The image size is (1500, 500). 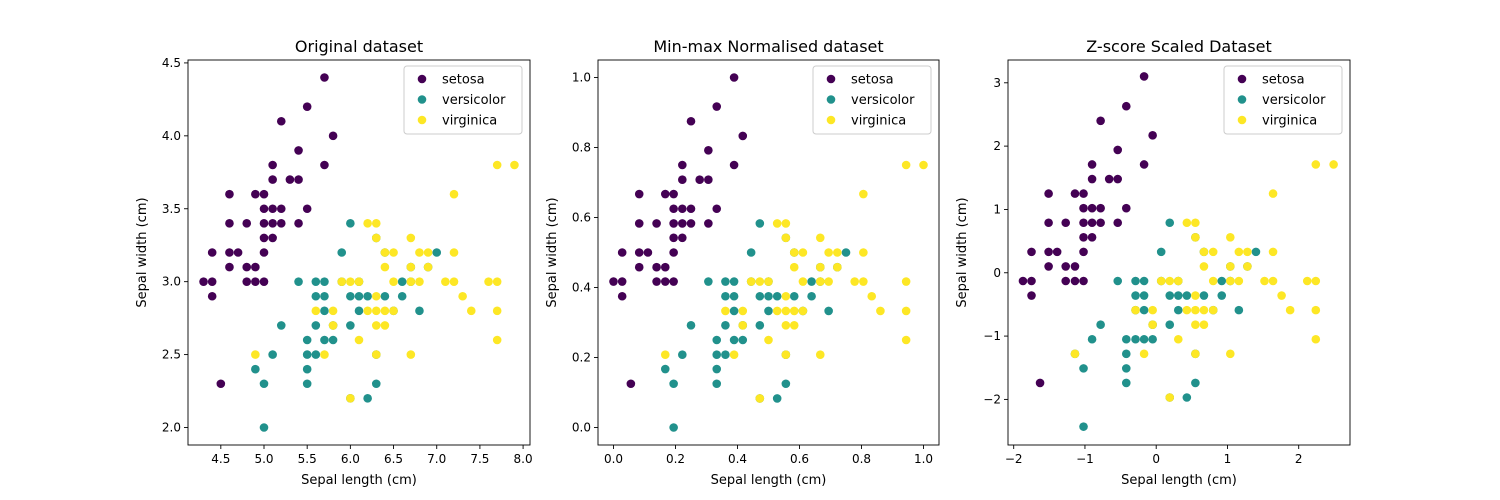 I want to click on y-tick-label: 0.2, so click(x=581, y=358).